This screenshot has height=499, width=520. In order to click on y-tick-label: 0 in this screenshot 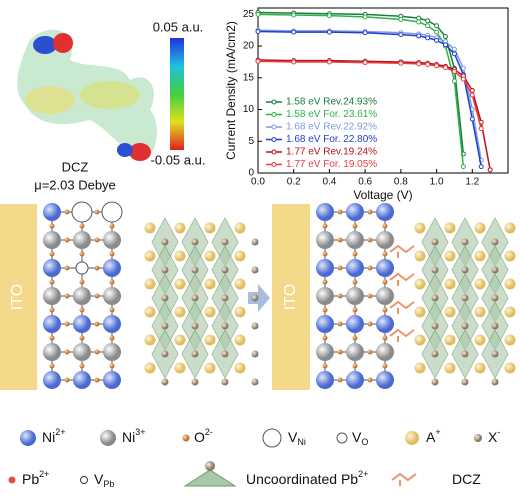, I will do `click(251, 173)`.